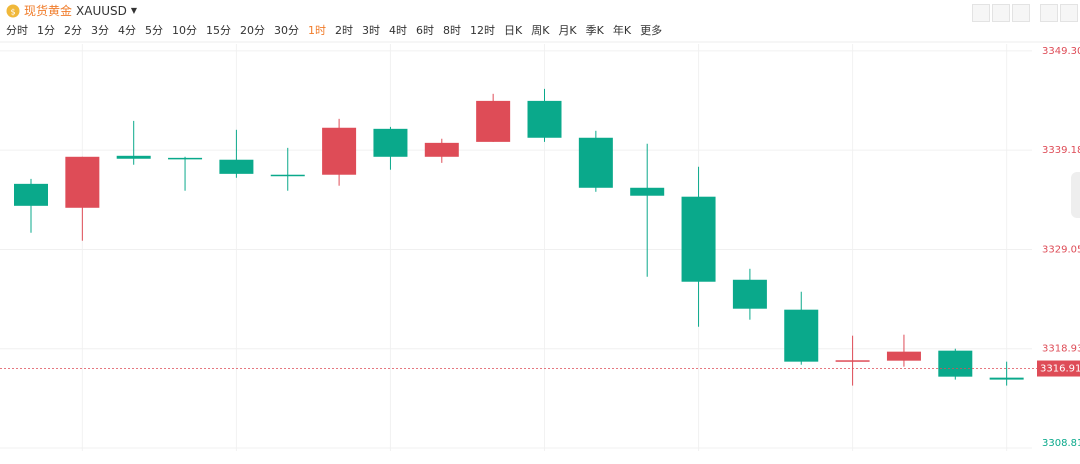 The image size is (1080, 464). Describe the element at coordinates (651, 30) in the screenshot. I see `timeframe-tab: 更多` at that location.